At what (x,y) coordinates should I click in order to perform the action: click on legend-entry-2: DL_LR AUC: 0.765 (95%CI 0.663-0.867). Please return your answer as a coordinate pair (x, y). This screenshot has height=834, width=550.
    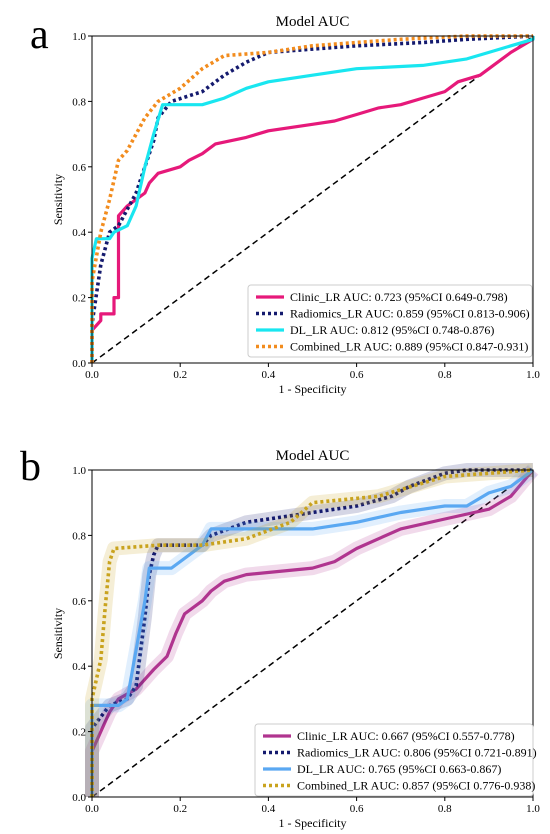
    Looking at the image, I should click on (399, 769).